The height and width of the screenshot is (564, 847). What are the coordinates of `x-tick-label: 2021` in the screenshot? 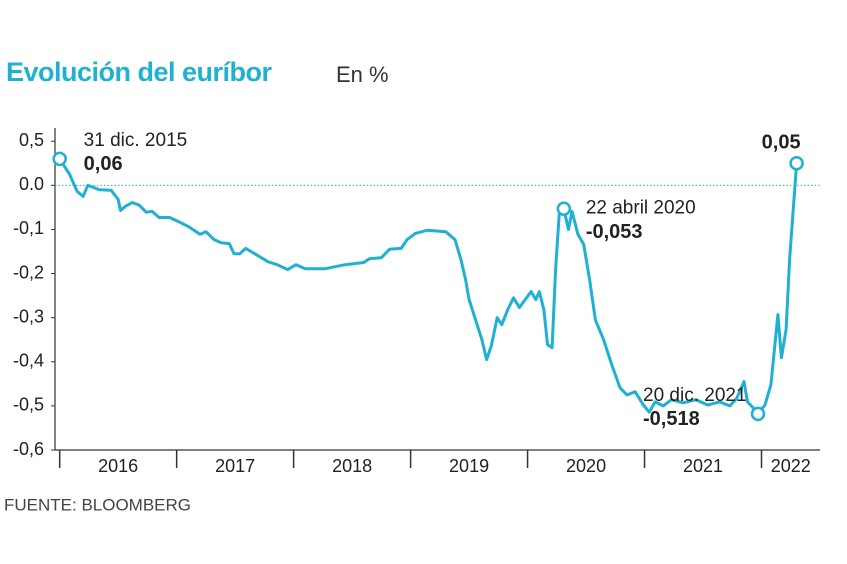 It's located at (703, 466).